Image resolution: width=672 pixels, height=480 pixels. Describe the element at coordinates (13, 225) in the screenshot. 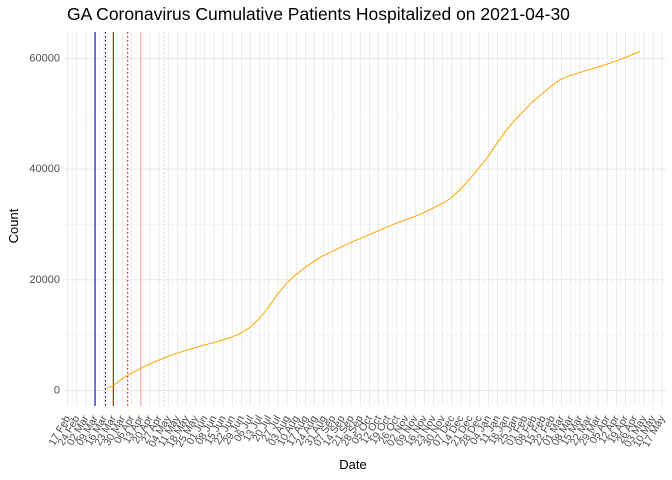

I see `y-axis-title: Count` at that location.